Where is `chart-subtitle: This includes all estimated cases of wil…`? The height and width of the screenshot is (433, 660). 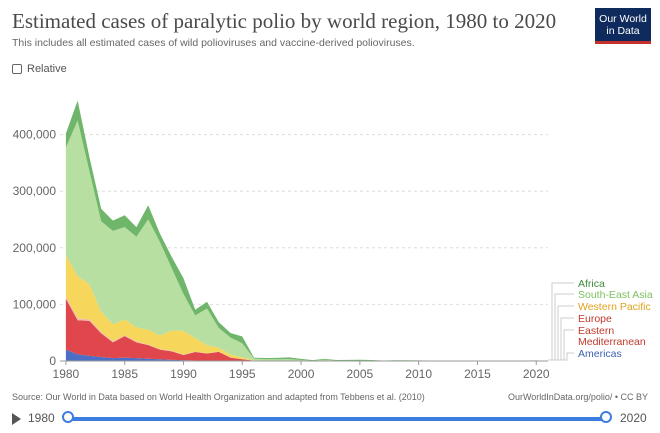 chart-subtitle: This includes all estimated cases of wil… is located at coordinates (213, 43).